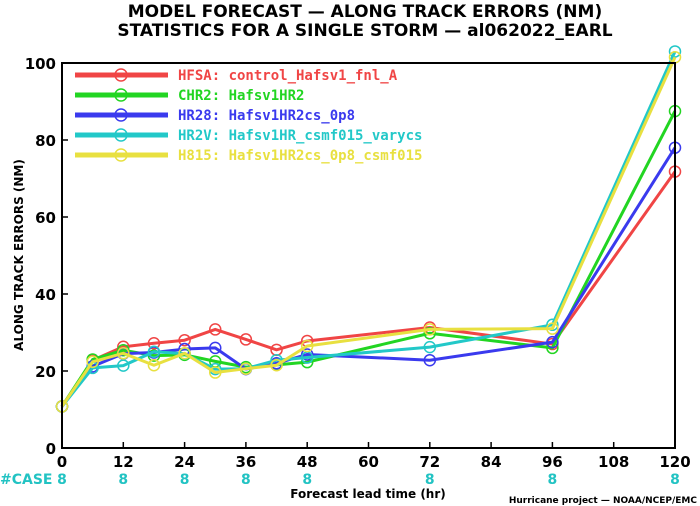  Describe the element at coordinates (288, 76) in the screenshot. I see `legend-label: HFSA: control_Hafsv1_fnl_A` at that location.